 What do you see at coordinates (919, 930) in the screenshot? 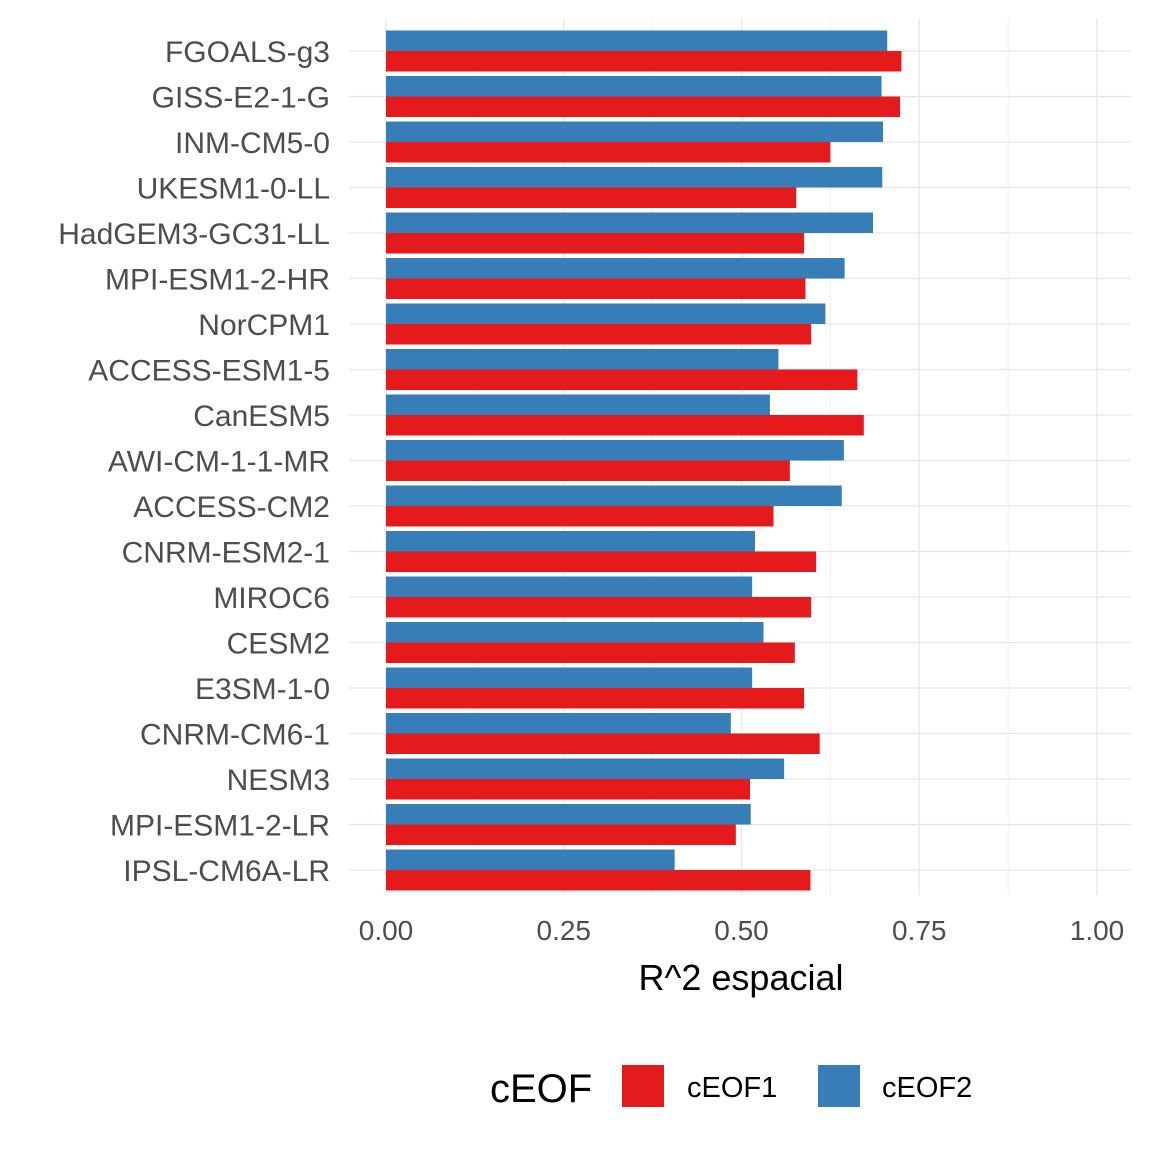
I see `x-tick-label: 0.75` at bounding box center [919, 930].